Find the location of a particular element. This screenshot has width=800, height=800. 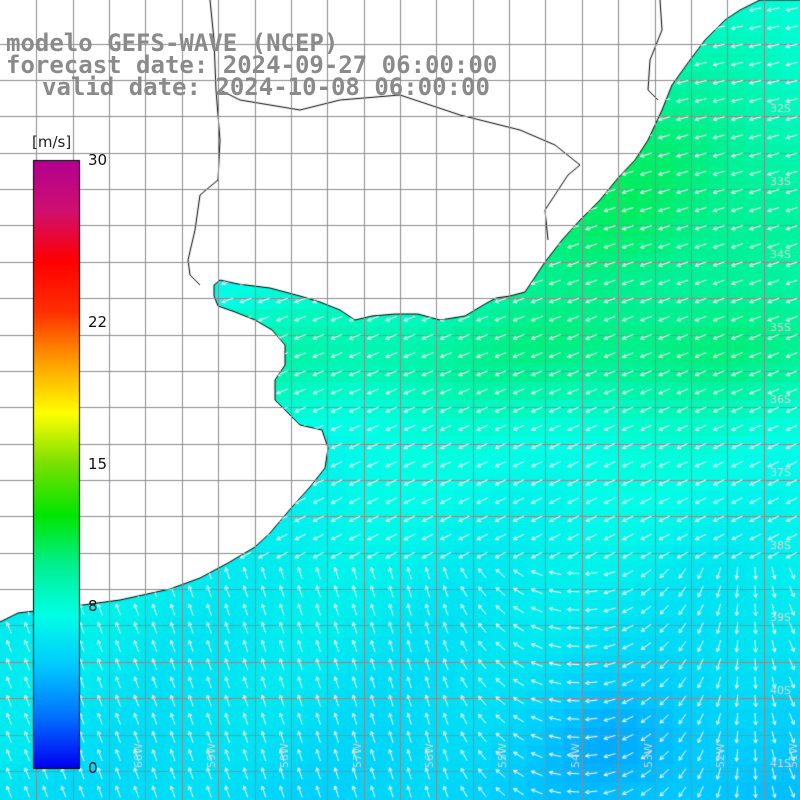

legend-tick-0: 0 is located at coordinates (93, 768).